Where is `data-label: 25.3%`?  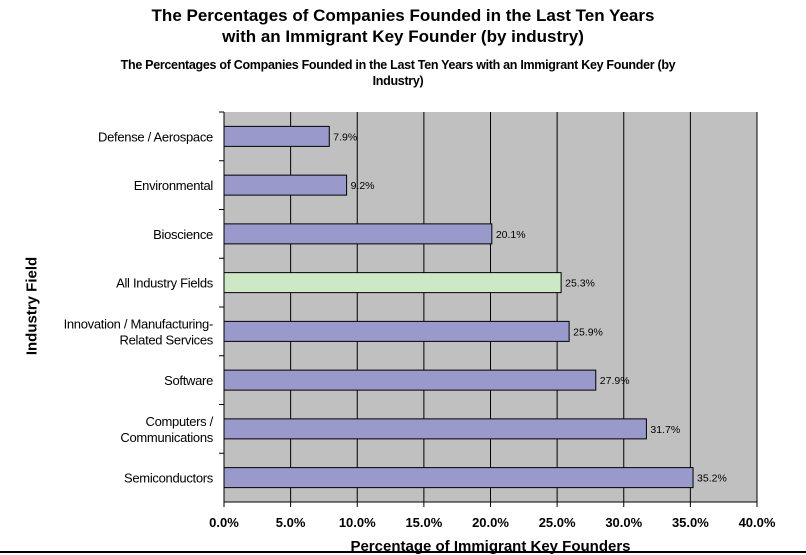 data-label: 25.3% is located at coordinates (580, 284).